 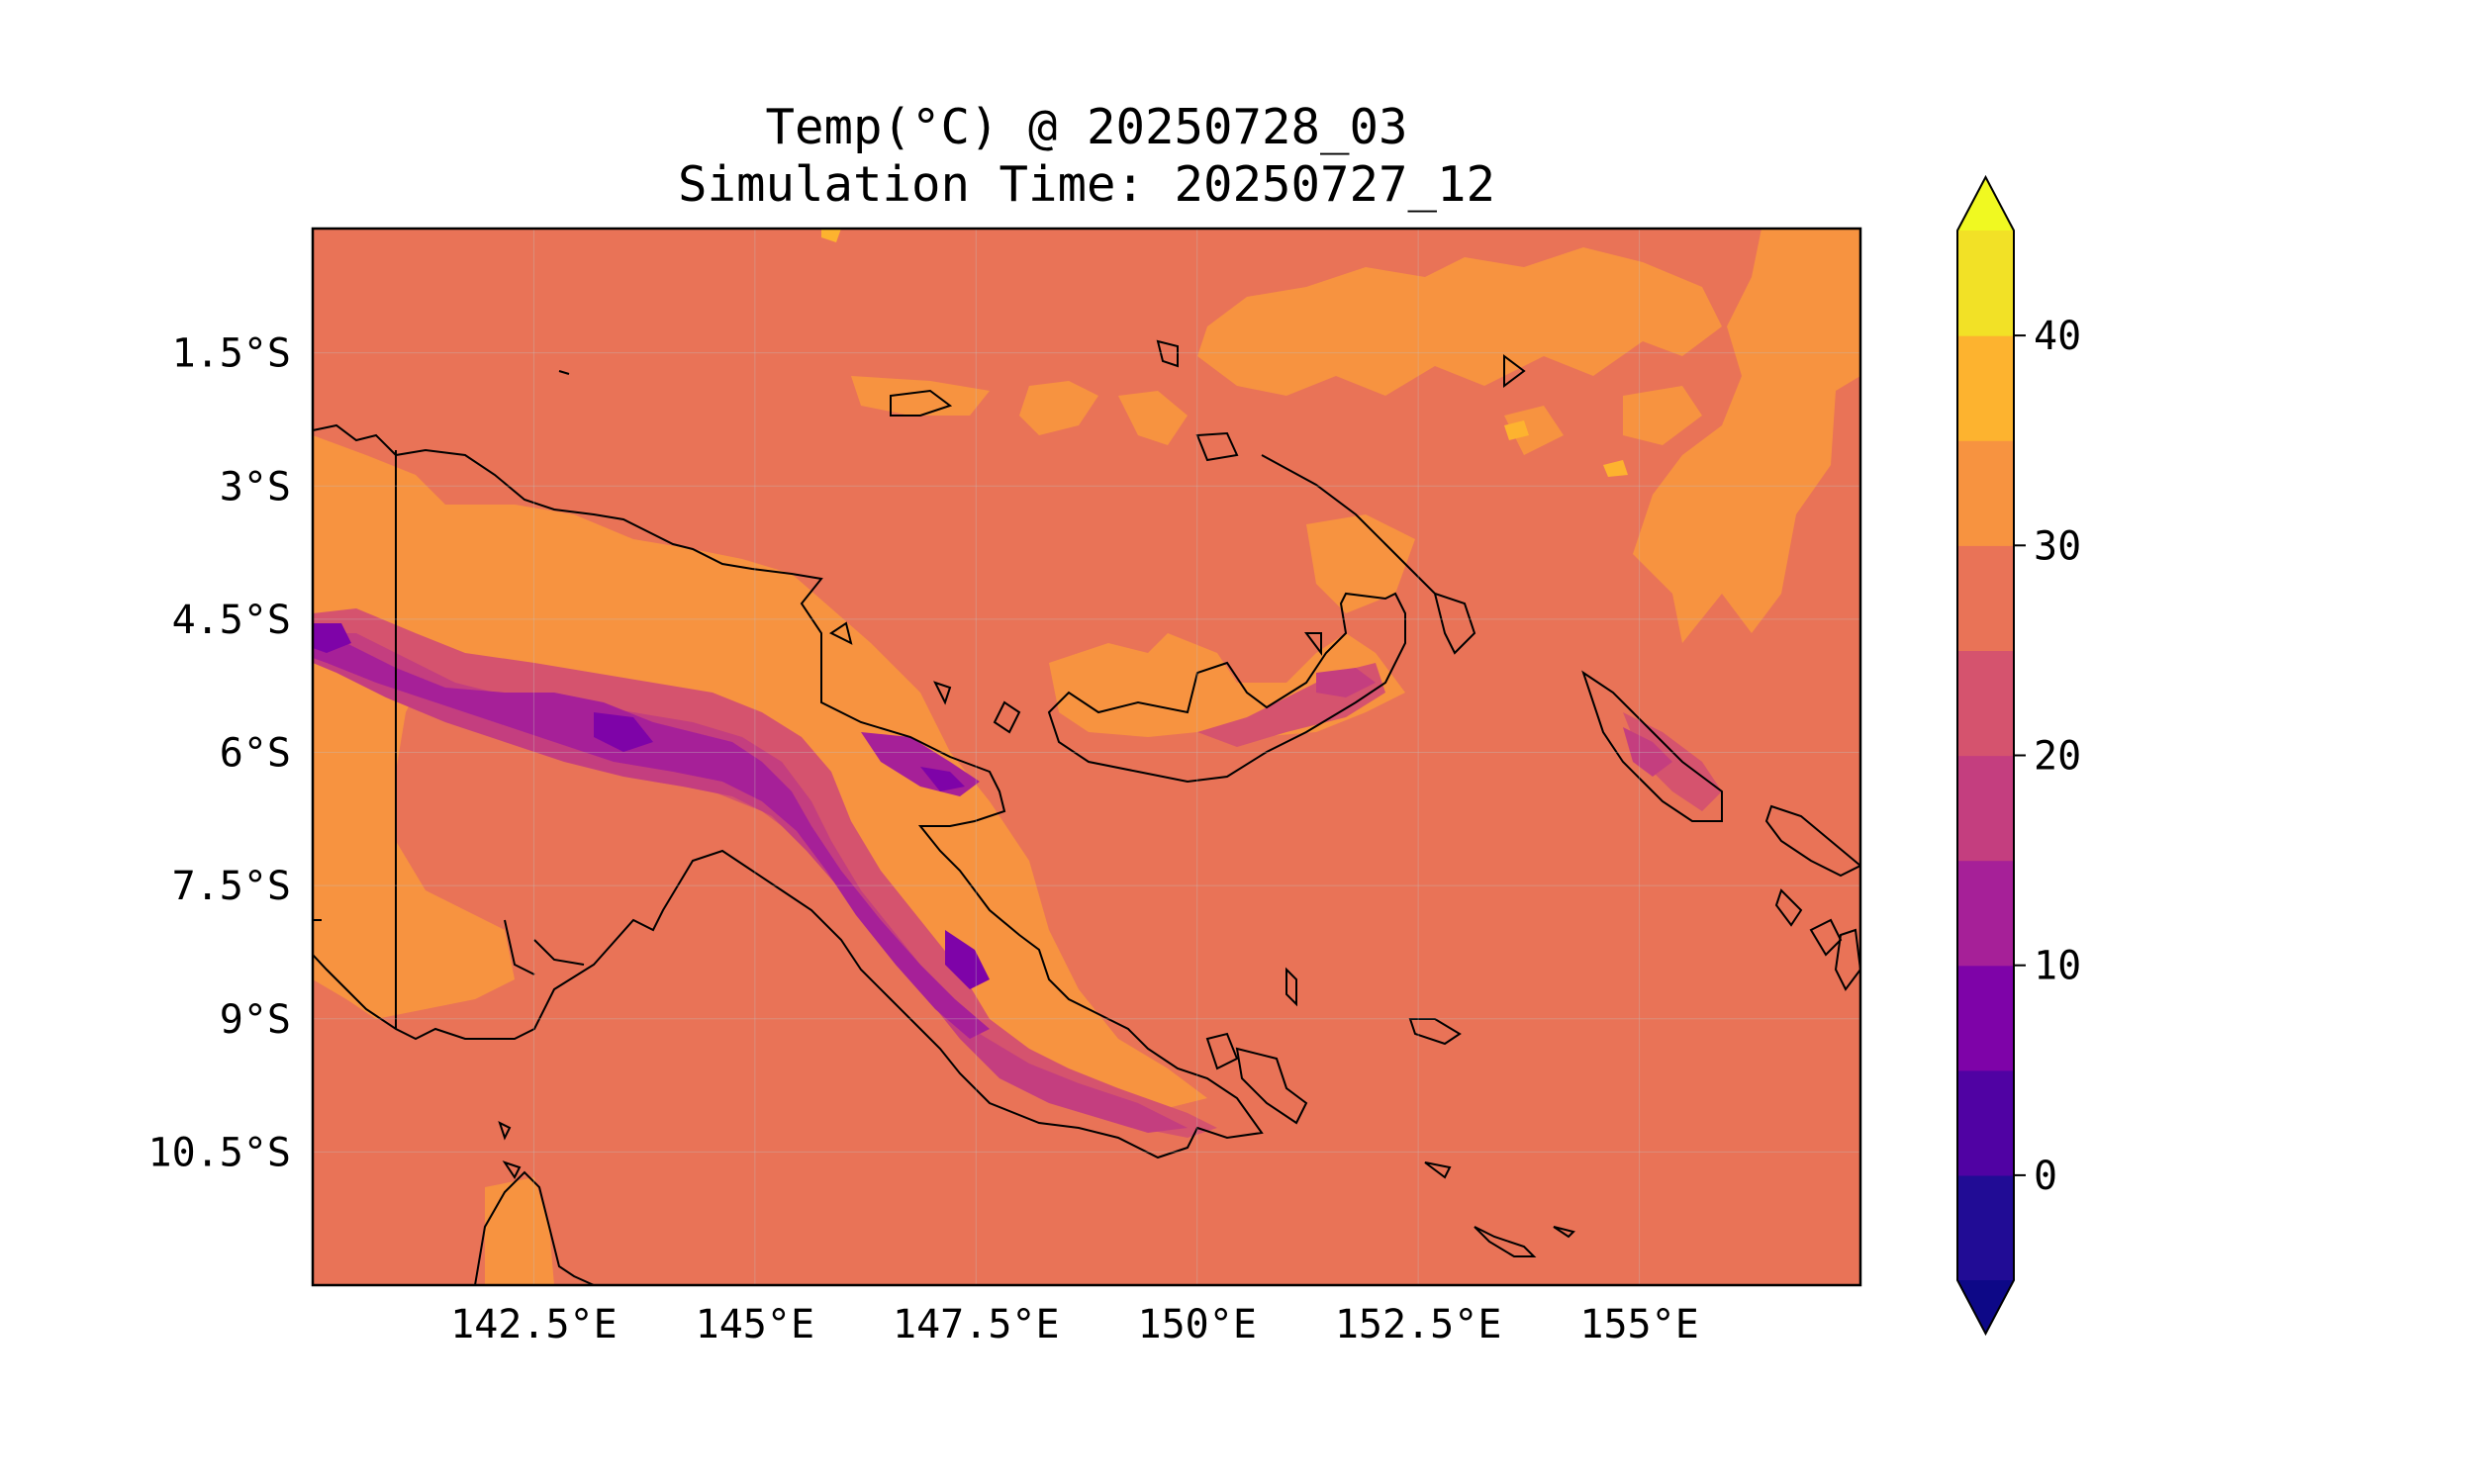 What do you see at coordinates (220, 1152) in the screenshot?
I see `y-tick-label: 10.5°S` at bounding box center [220, 1152].